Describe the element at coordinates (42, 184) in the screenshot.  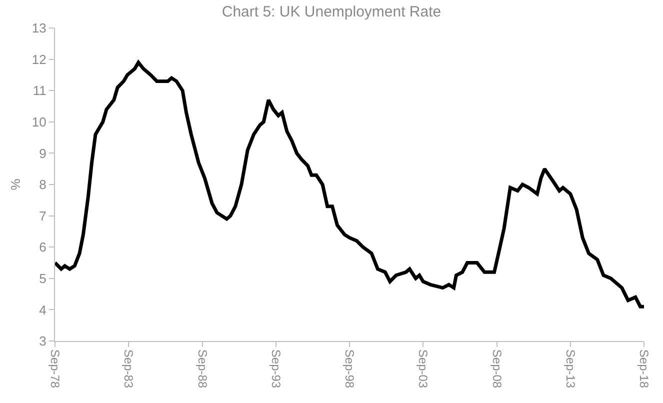
I see `y-tick-label: 8` at that location.